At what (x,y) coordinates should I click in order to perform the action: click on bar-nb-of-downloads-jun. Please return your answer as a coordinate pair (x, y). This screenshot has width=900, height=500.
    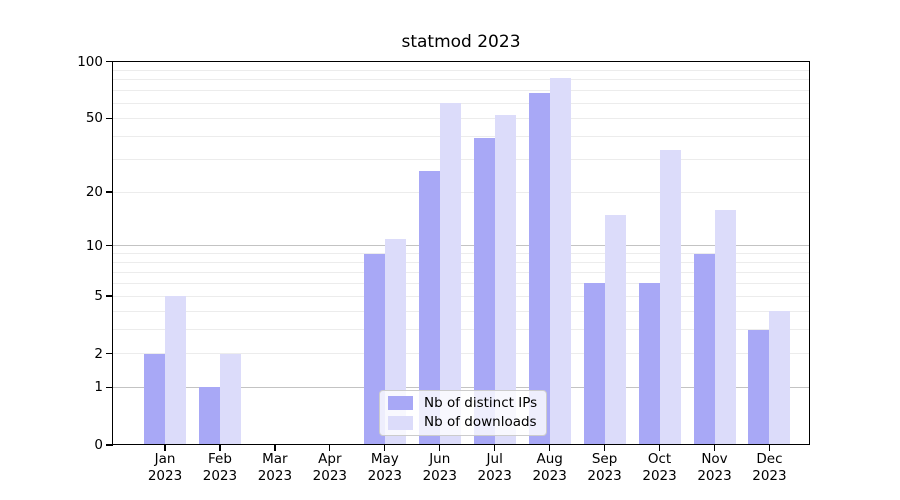
    Looking at the image, I should click on (450, 274).